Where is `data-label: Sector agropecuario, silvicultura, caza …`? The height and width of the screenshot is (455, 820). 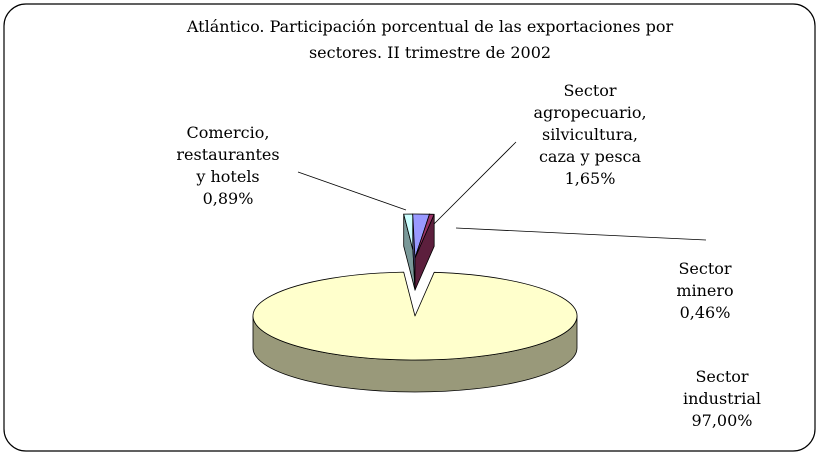 data-label: Sector agropecuario, silvicultura, caza … is located at coordinates (589, 135).